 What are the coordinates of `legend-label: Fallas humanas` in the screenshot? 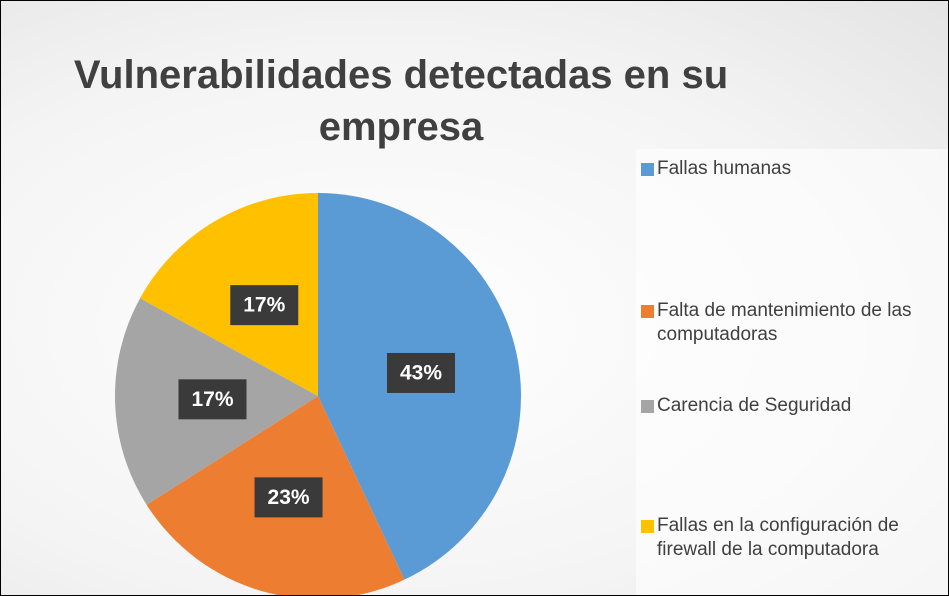 It's located at (724, 168).